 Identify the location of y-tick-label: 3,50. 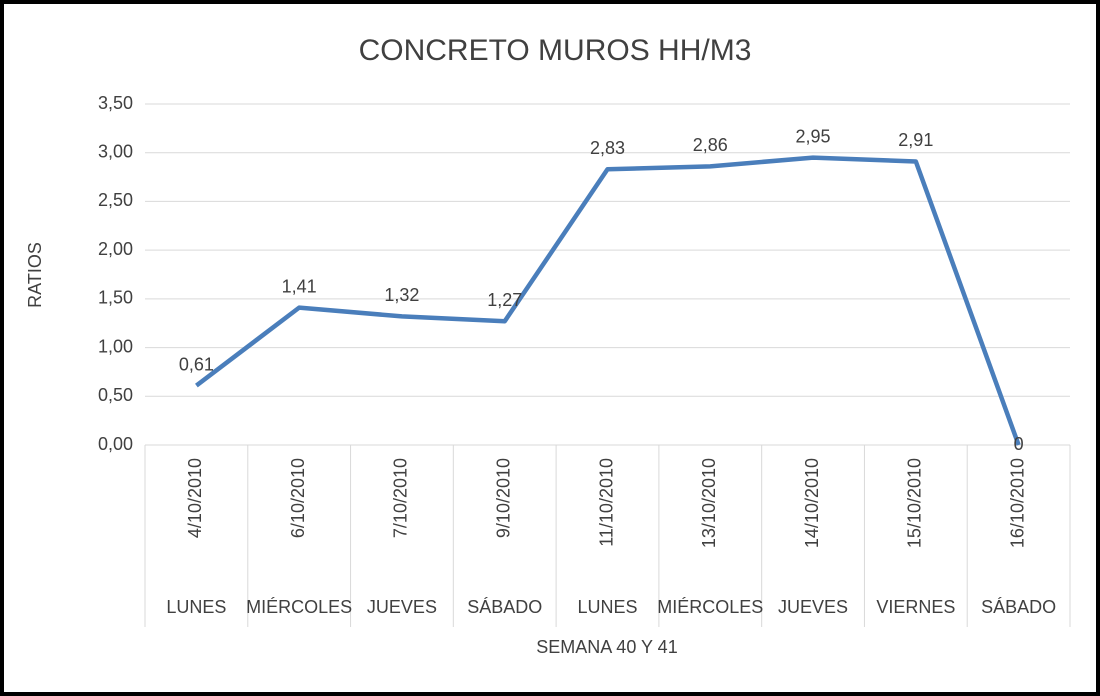
(115, 103).